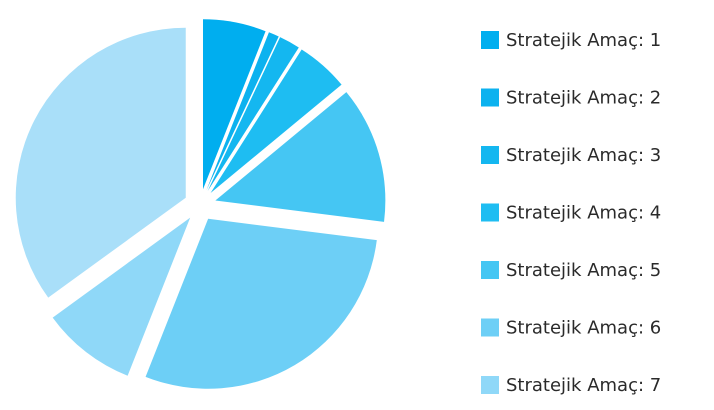  What do you see at coordinates (583, 155) in the screenshot?
I see `legend-label: Stratejik Amaç: 3` at bounding box center [583, 155].